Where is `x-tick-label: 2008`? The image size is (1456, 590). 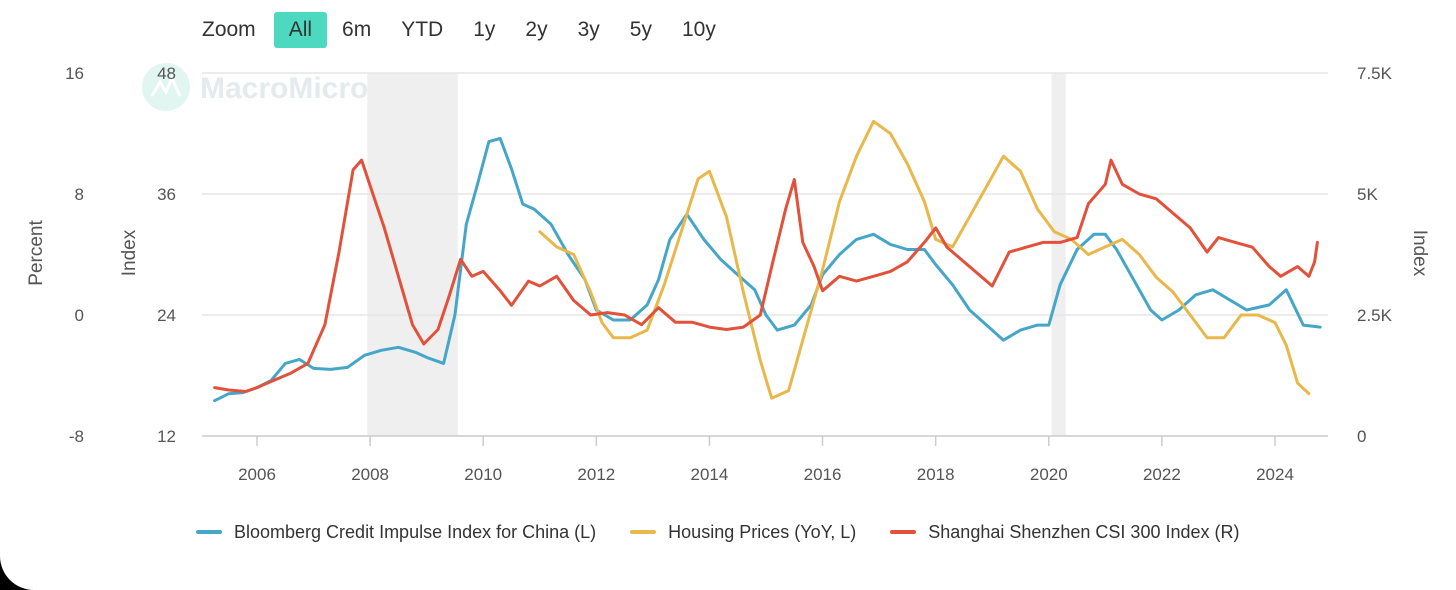 x-tick-label: 2008 is located at coordinates (370, 474).